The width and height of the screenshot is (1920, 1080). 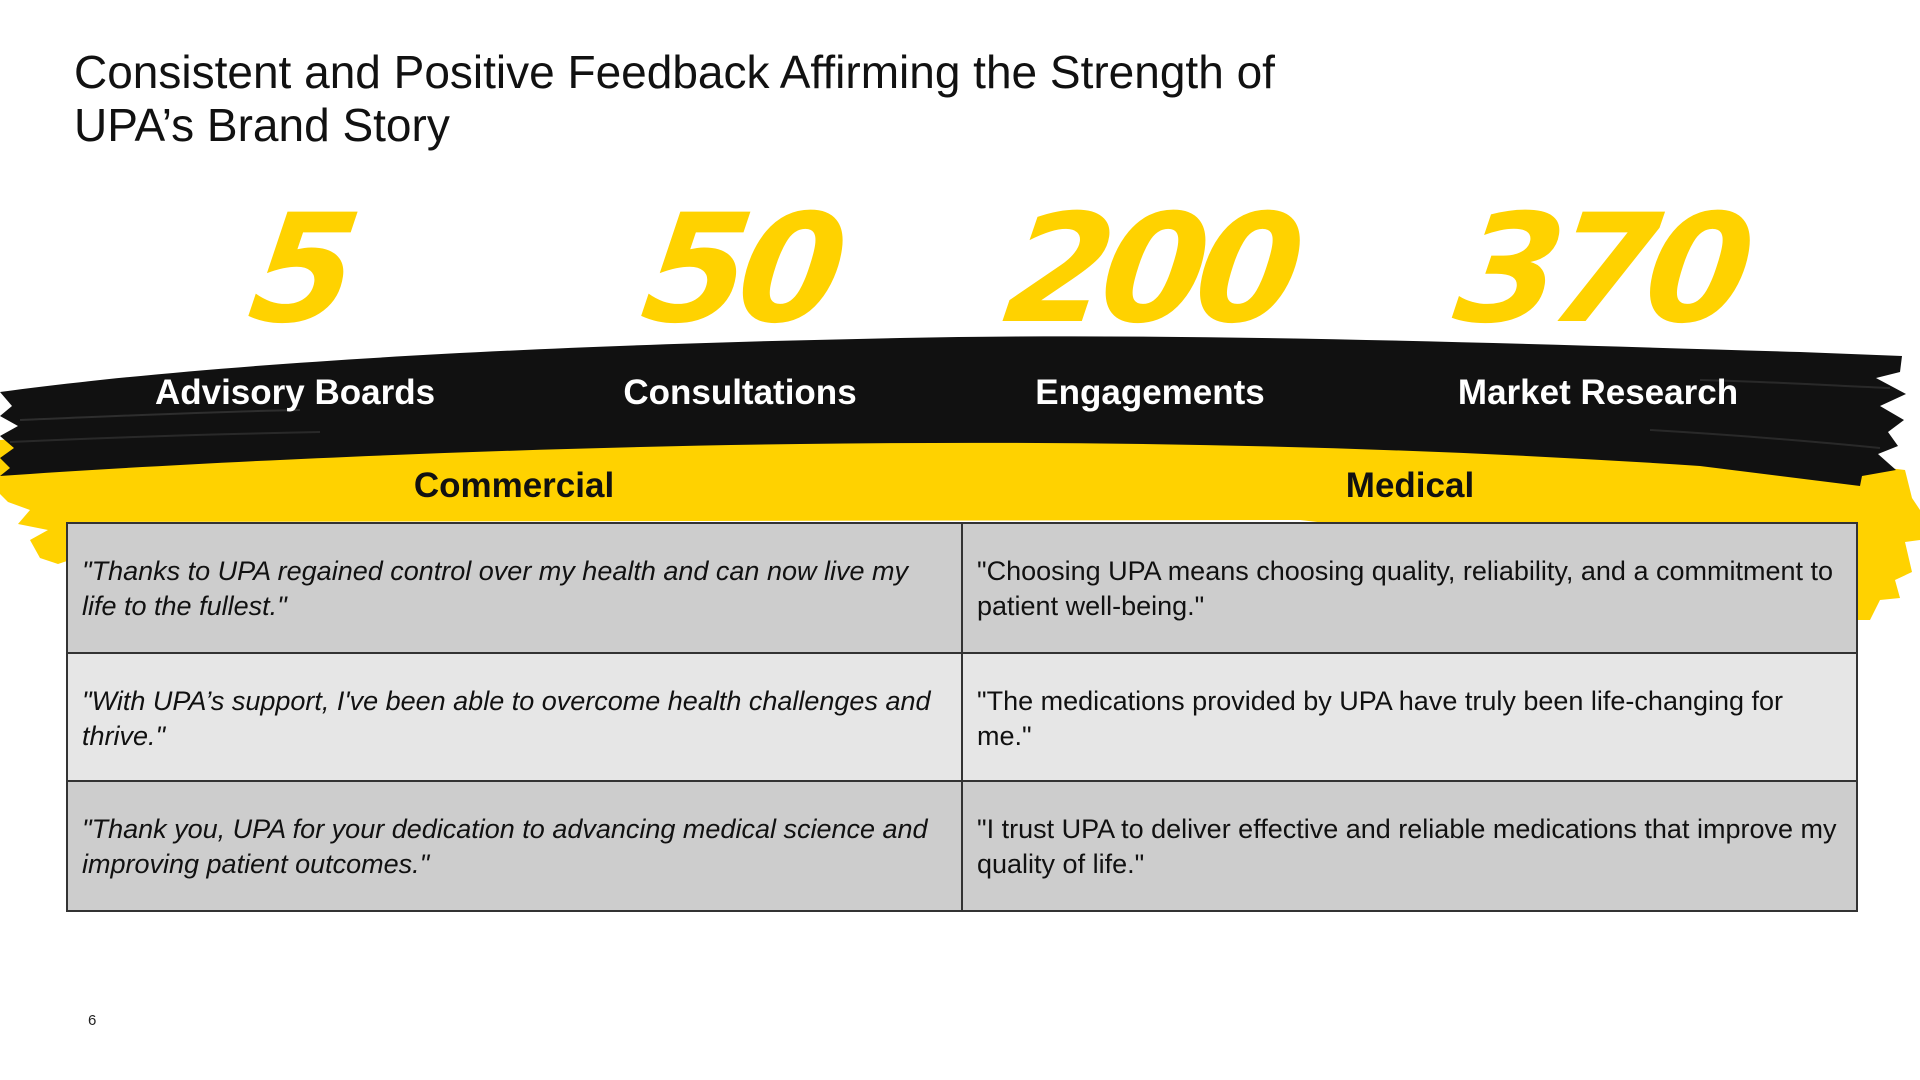 What do you see at coordinates (1150, 392) in the screenshot?
I see `stat-label-engagements: Engagements` at bounding box center [1150, 392].